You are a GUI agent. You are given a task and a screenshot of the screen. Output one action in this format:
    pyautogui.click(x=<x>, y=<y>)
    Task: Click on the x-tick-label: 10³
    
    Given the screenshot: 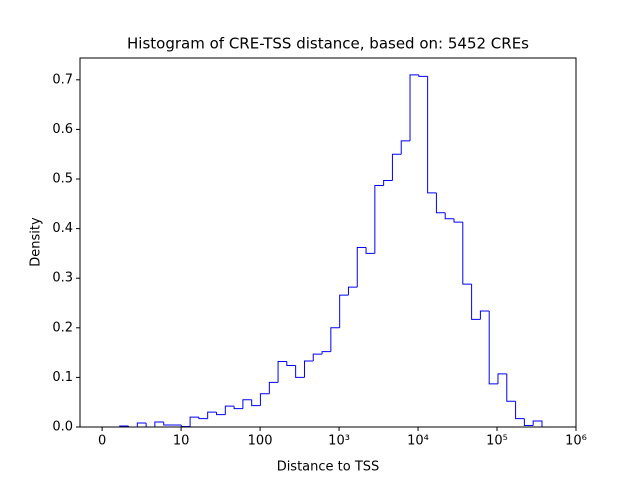 What is the action you would take?
    pyautogui.click(x=339, y=441)
    